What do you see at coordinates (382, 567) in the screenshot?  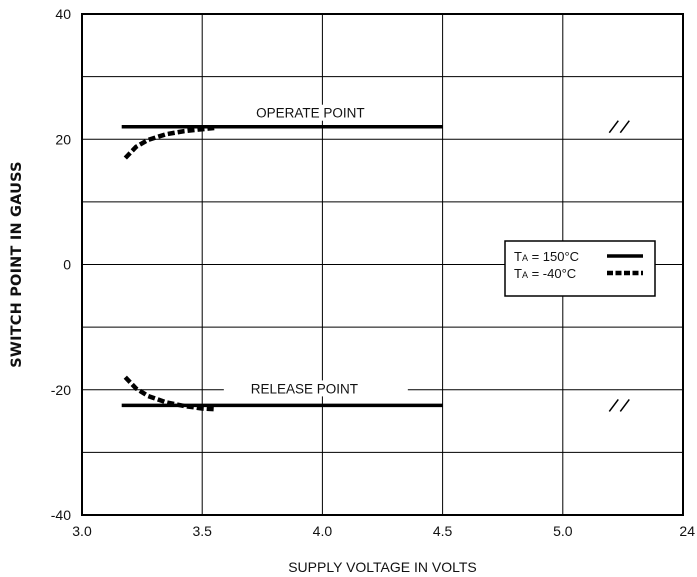 I see `x-axis-title: SUPPLY VOLTAGE IN VOLTS` at bounding box center [382, 567].